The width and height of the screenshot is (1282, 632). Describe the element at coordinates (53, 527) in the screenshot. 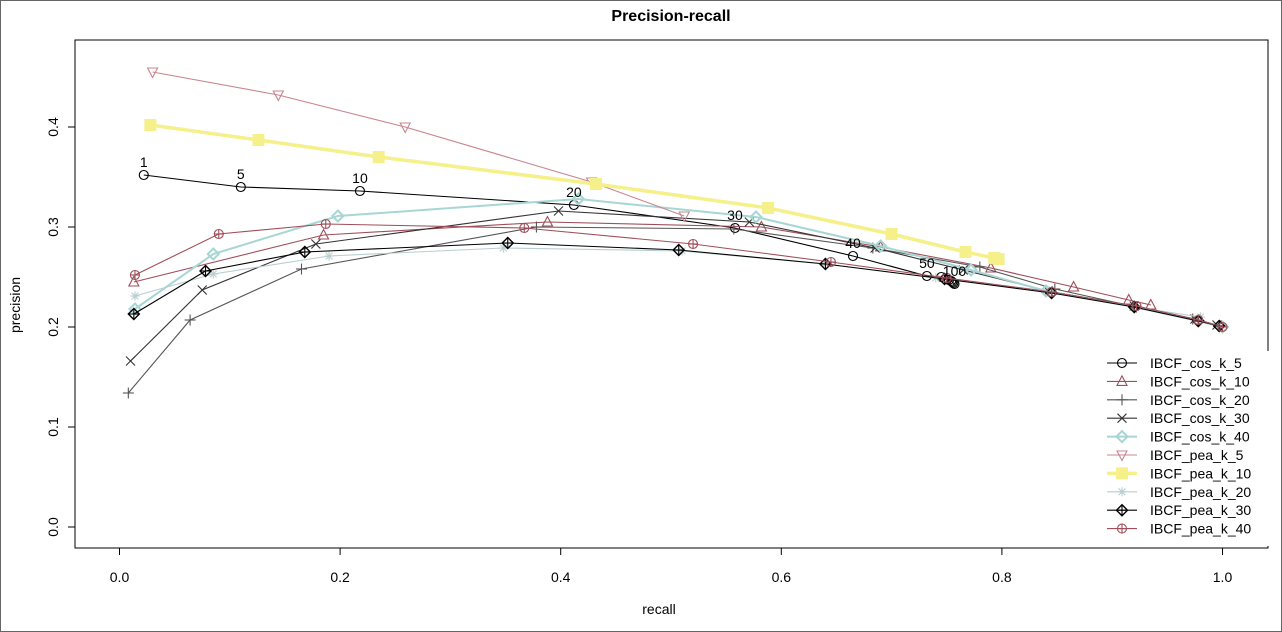

I see `y-tick-label: 0.0` at that location.